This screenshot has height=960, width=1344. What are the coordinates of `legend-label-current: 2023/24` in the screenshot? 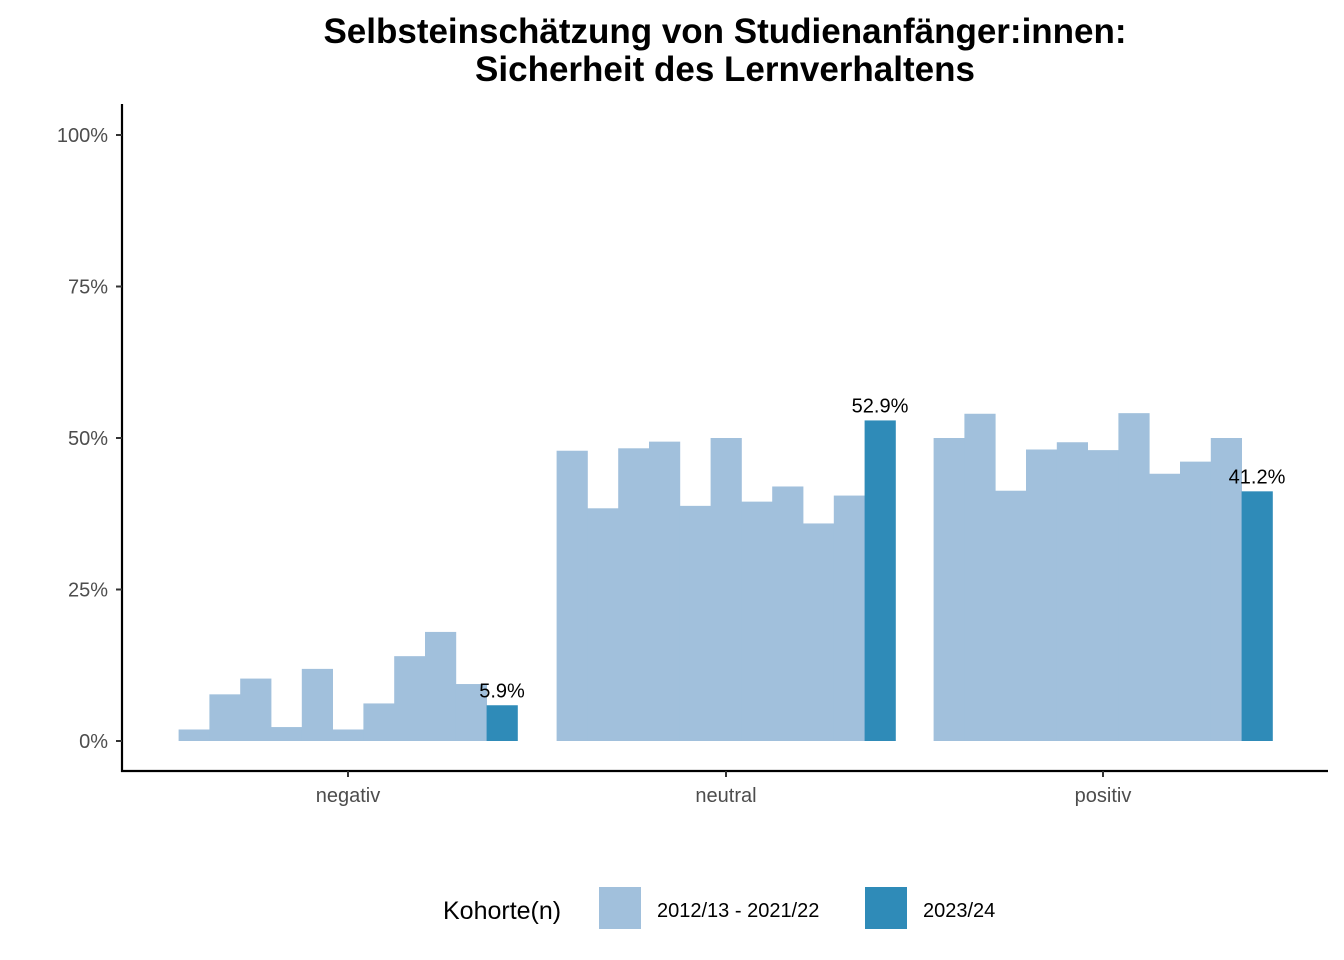 It's located at (959, 911).